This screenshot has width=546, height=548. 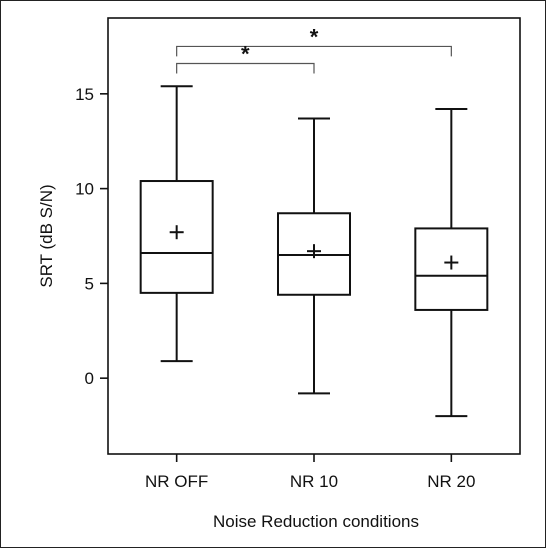 I want to click on x-axis-label: Noise Reduction conditions, so click(x=316, y=521).